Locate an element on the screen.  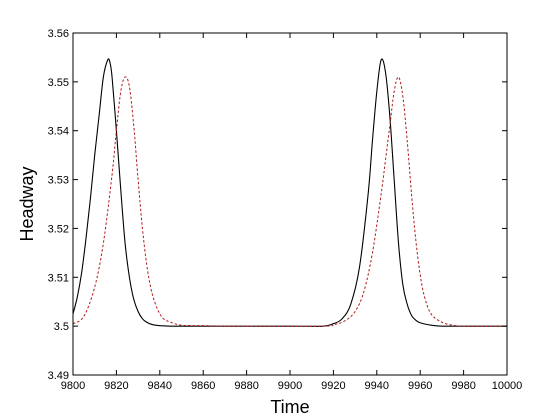
x-tick-label: 9940 is located at coordinates (377, 386).